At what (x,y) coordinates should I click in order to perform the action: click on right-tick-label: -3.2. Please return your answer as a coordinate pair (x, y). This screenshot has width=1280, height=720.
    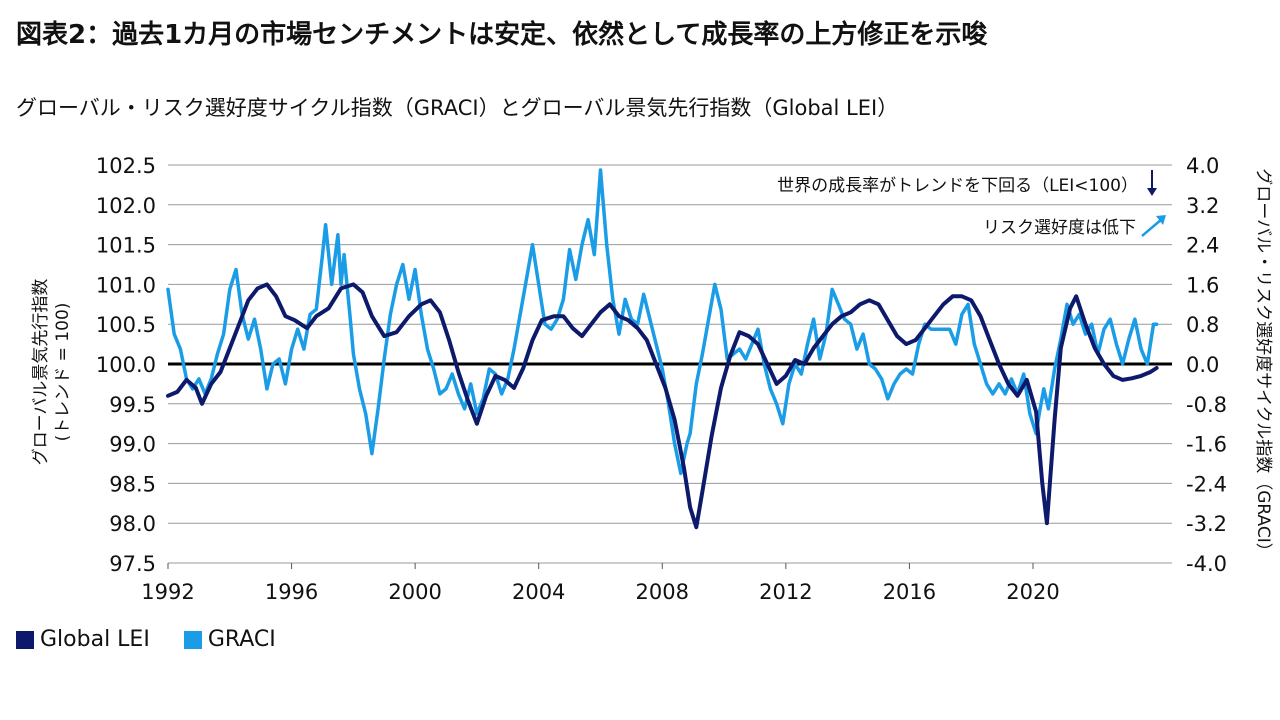
    Looking at the image, I should click on (1206, 524).